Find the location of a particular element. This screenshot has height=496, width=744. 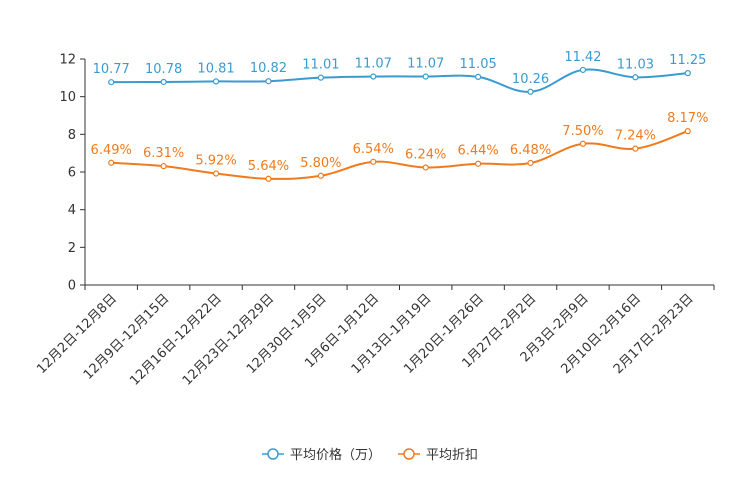

y-tick-label: 6 is located at coordinates (72, 173).